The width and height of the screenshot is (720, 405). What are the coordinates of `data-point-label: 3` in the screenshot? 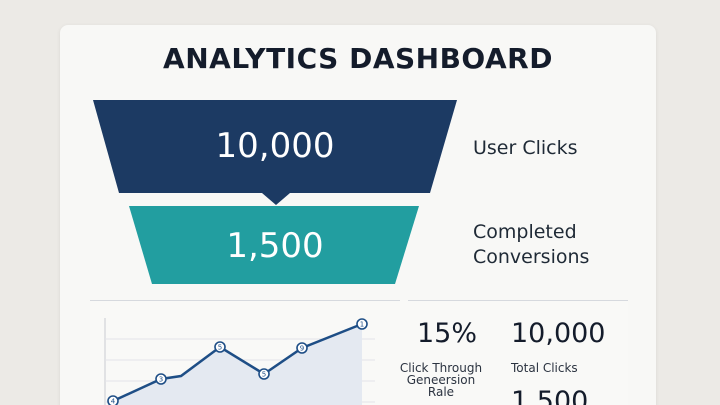 It's located at (161, 380).